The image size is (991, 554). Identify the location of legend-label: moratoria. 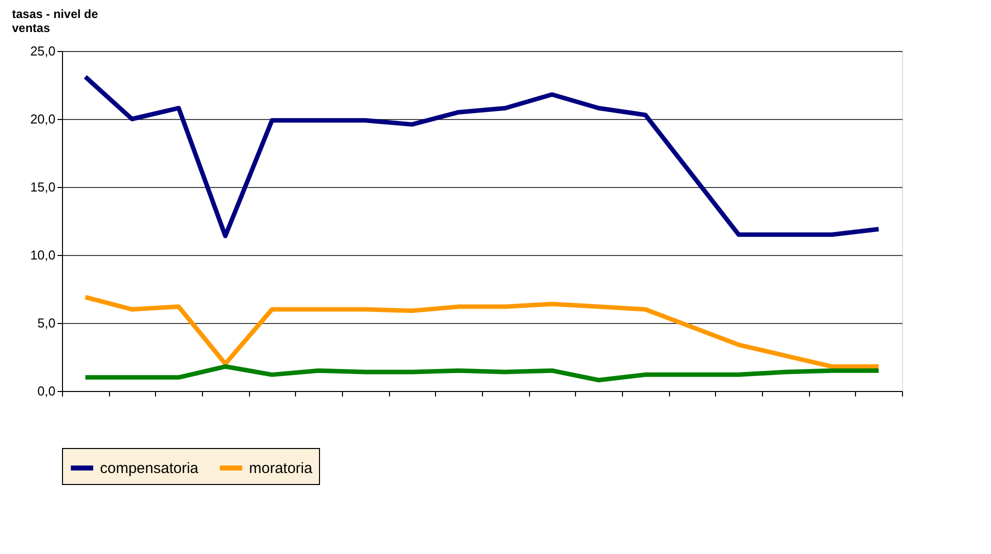
(281, 468).